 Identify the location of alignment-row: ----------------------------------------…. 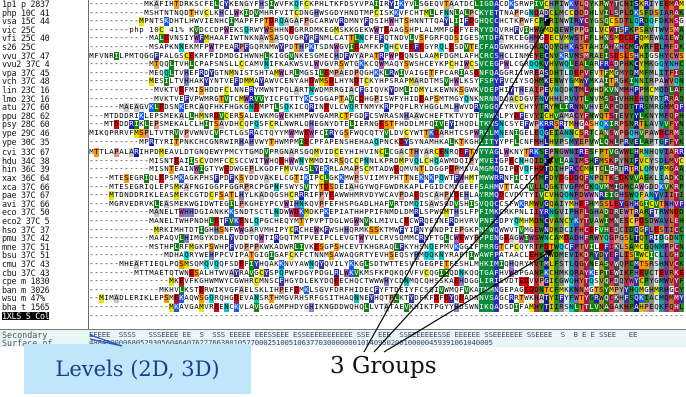
(387, 316).